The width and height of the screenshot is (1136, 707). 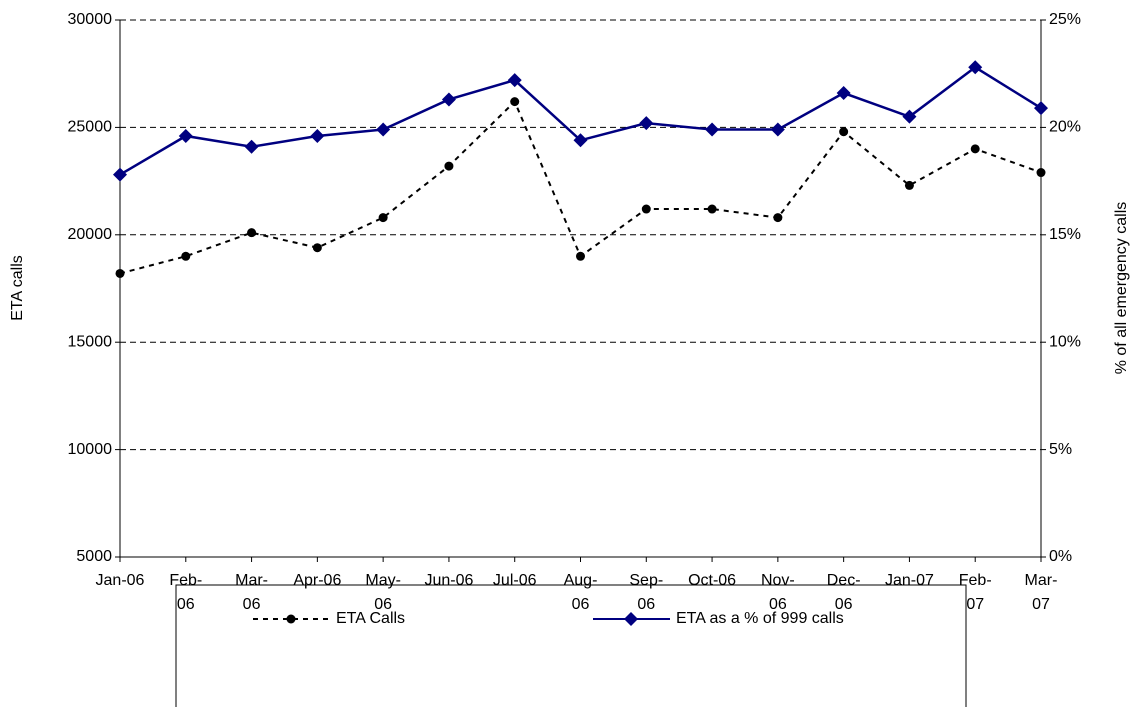 I want to click on x-tick-label: May- 06, so click(x=383, y=592).